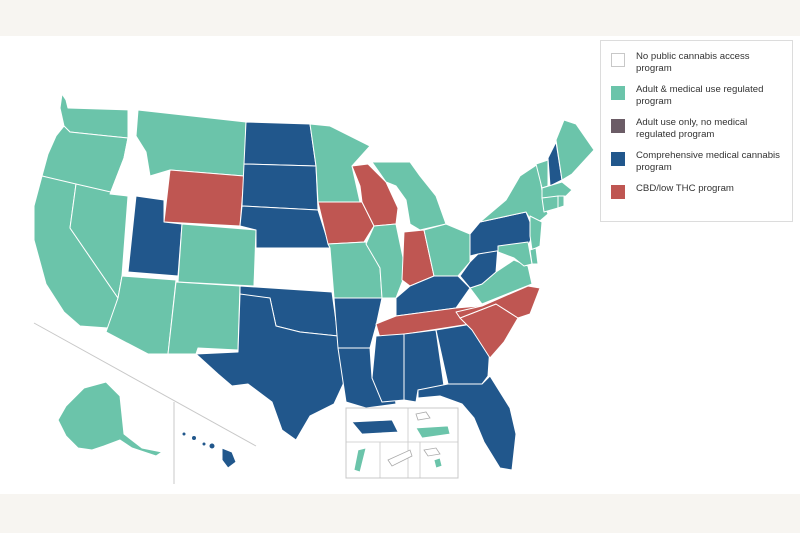 The height and width of the screenshot is (533, 800). Describe the element at coordinates (400, 18) in the screenshot. I see `top-band` at that location.